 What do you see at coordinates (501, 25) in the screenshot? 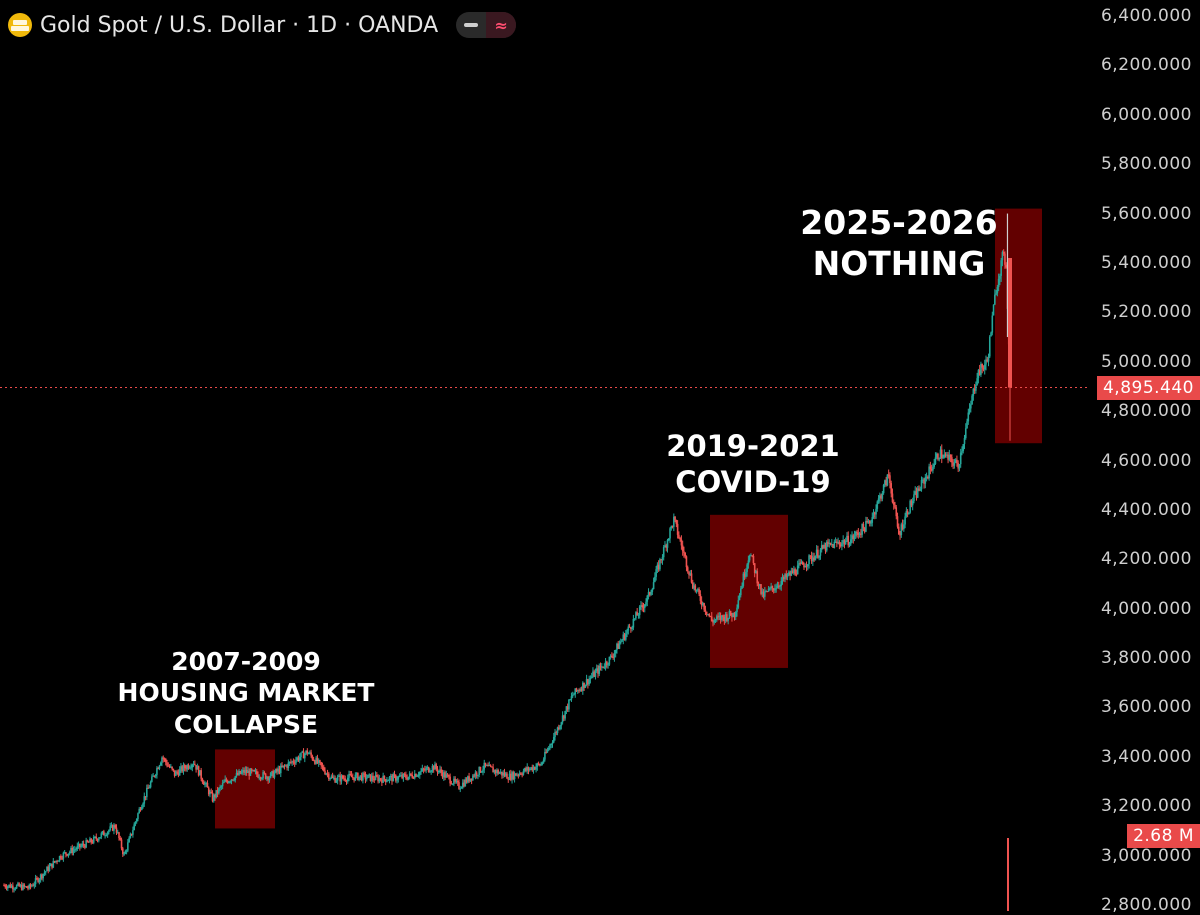
I see `wave-icon: ≈` at bounding box center [501, 25].